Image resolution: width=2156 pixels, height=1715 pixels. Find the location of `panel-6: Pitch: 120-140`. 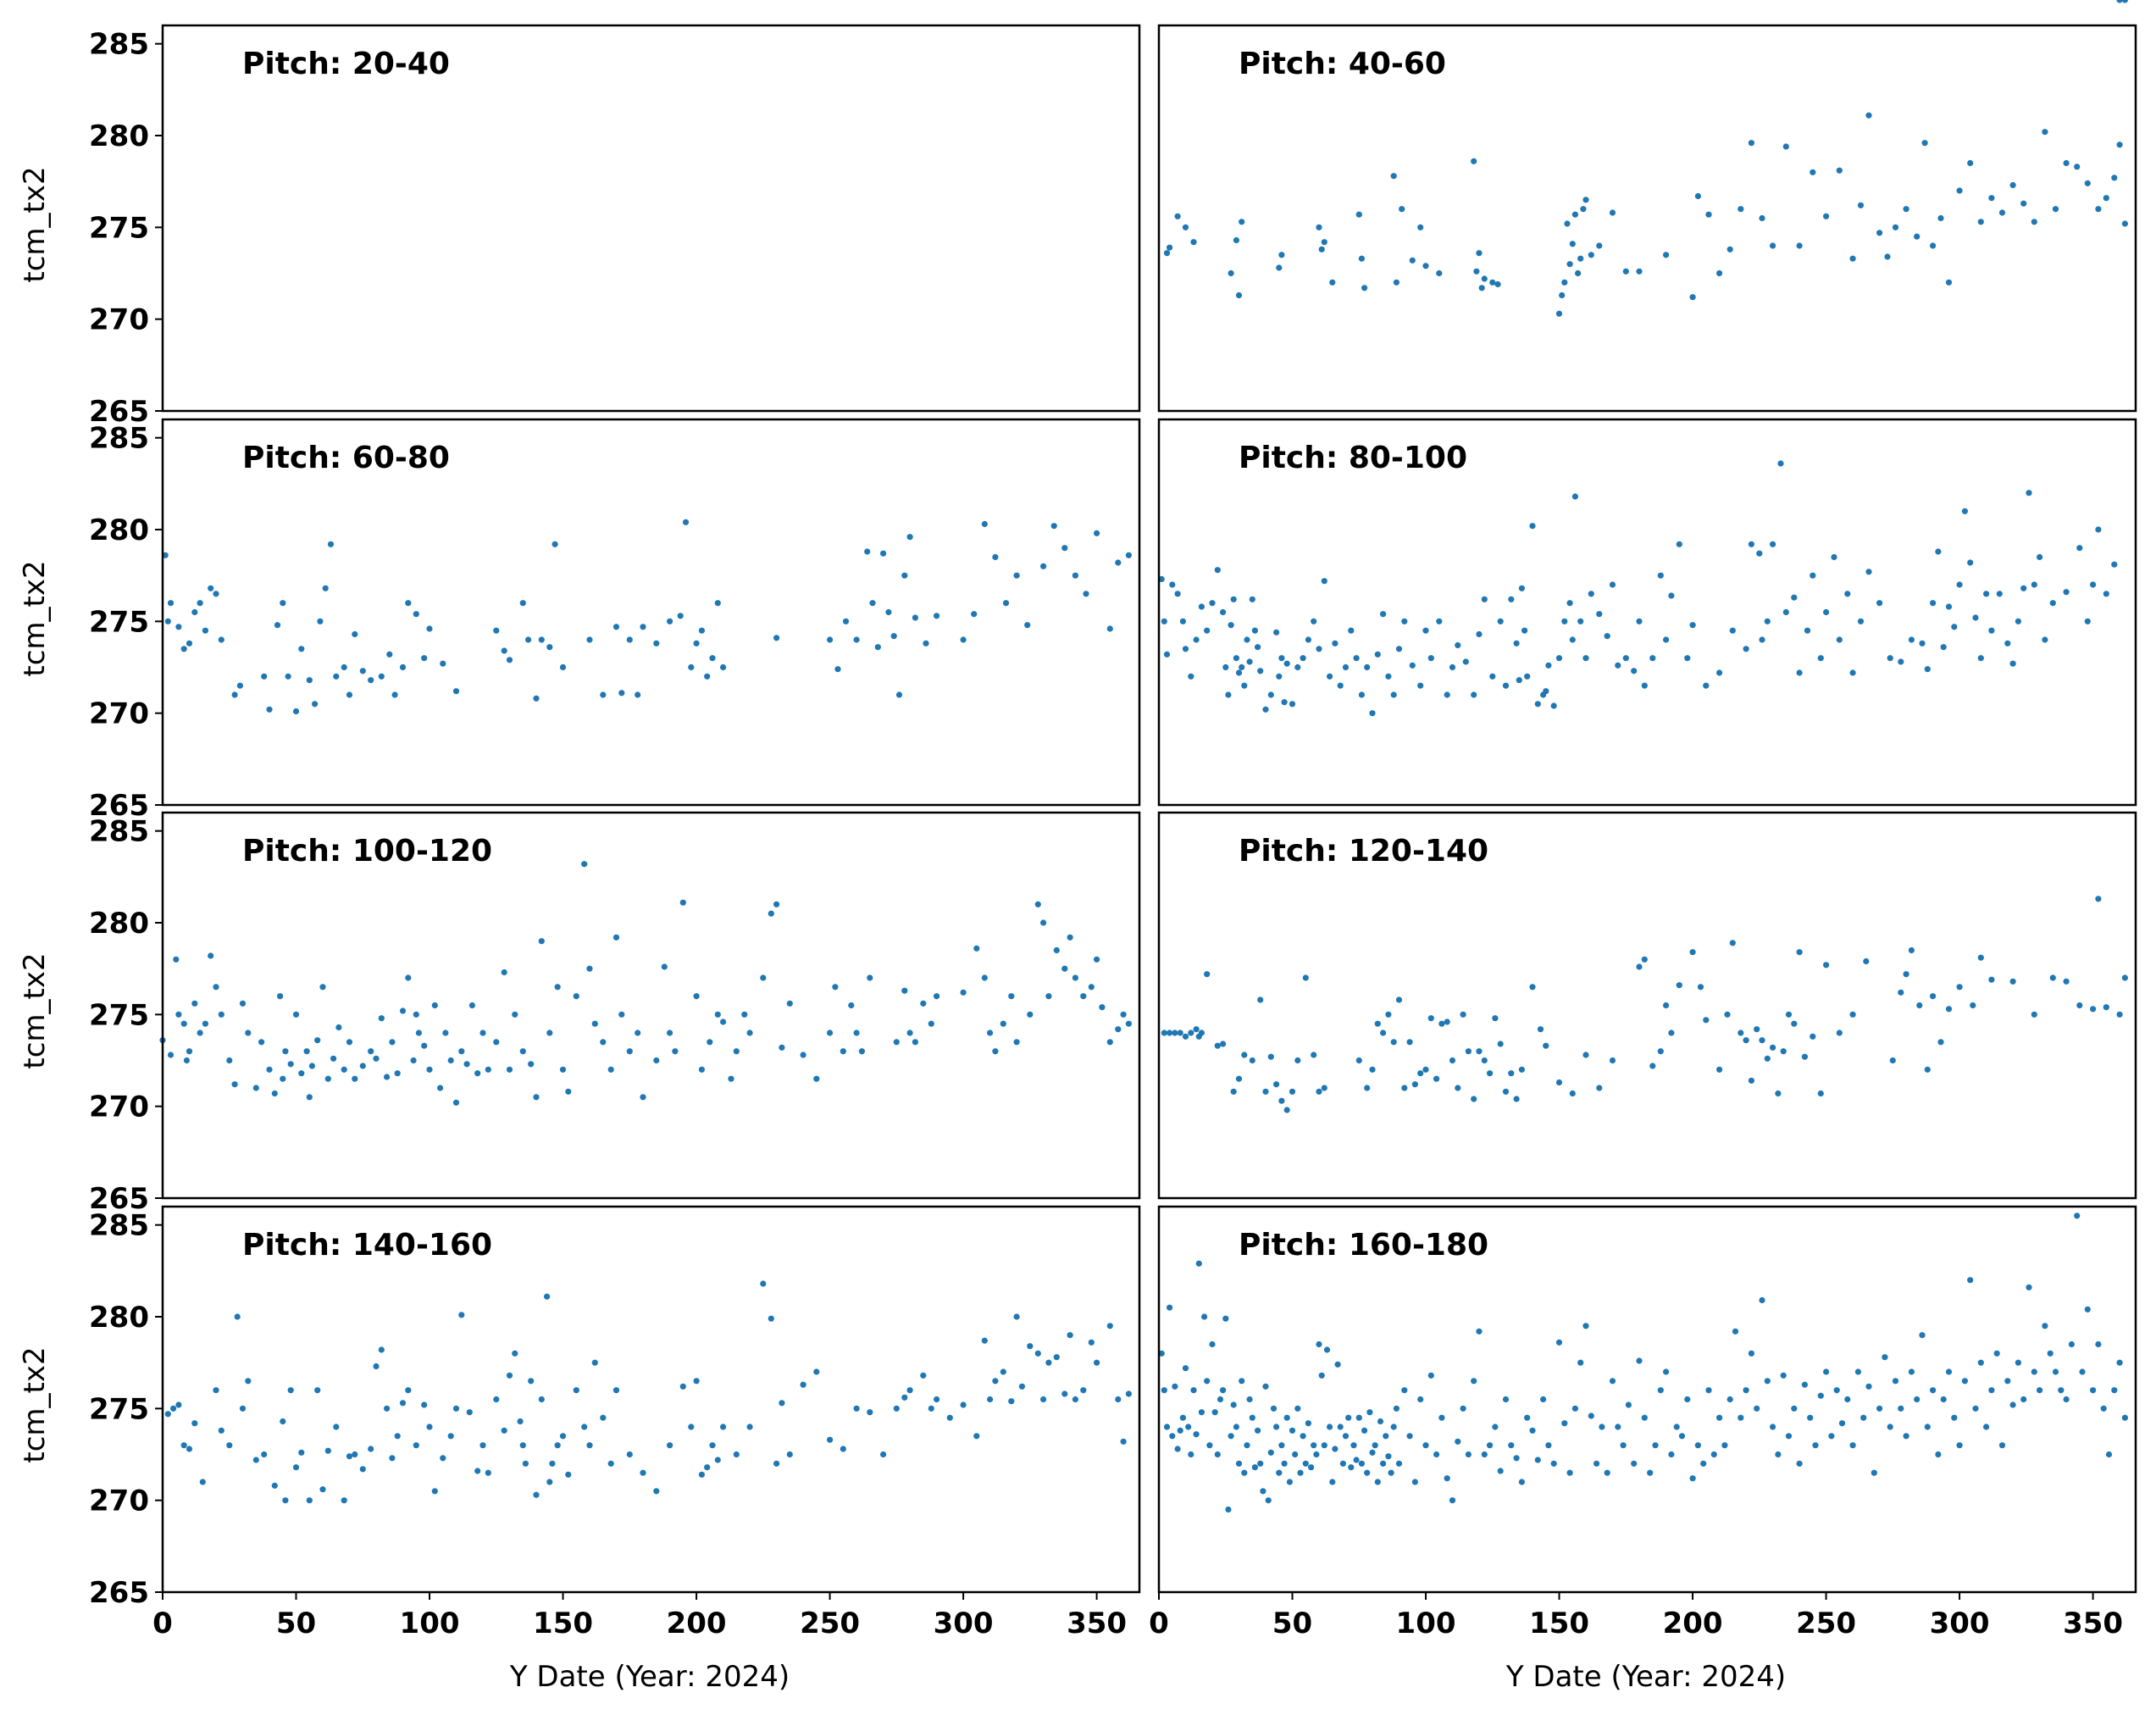

panel-6: Pitch: 120-140 is located at coordinates (1647, 1006).